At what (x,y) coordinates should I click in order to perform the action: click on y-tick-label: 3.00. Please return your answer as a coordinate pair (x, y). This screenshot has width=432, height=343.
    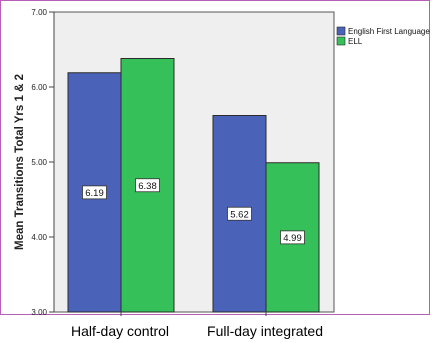
    Looking at the image, I should click on (39, 312).